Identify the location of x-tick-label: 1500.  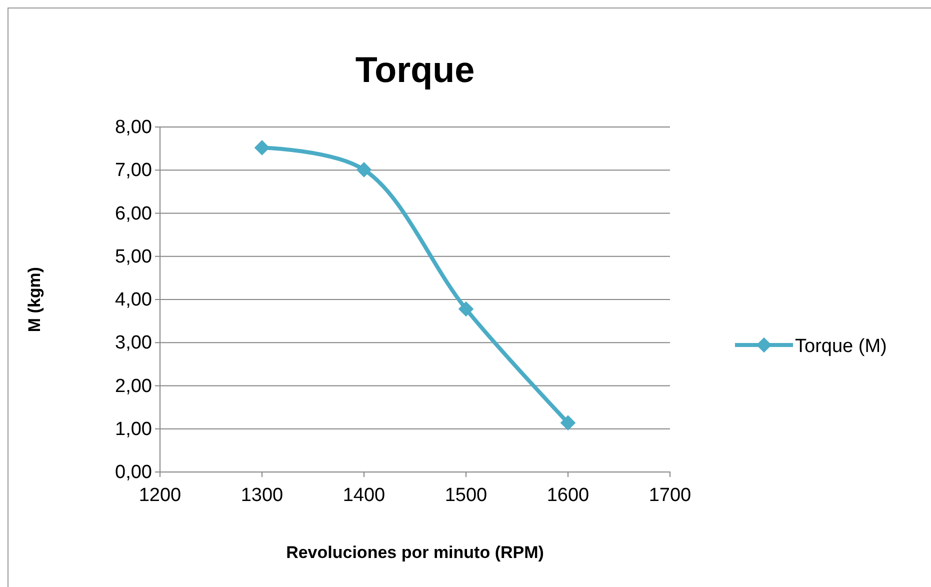
(466, 495).